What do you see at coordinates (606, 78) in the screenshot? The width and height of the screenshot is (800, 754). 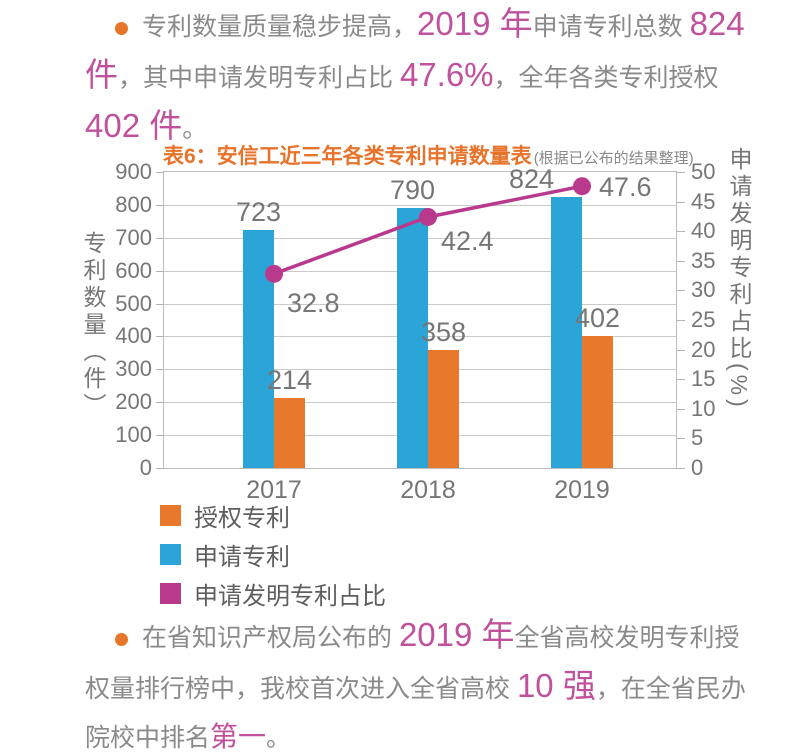 I see `text-segment: ，全年各类专利授权` at bounding box center [606, 78].